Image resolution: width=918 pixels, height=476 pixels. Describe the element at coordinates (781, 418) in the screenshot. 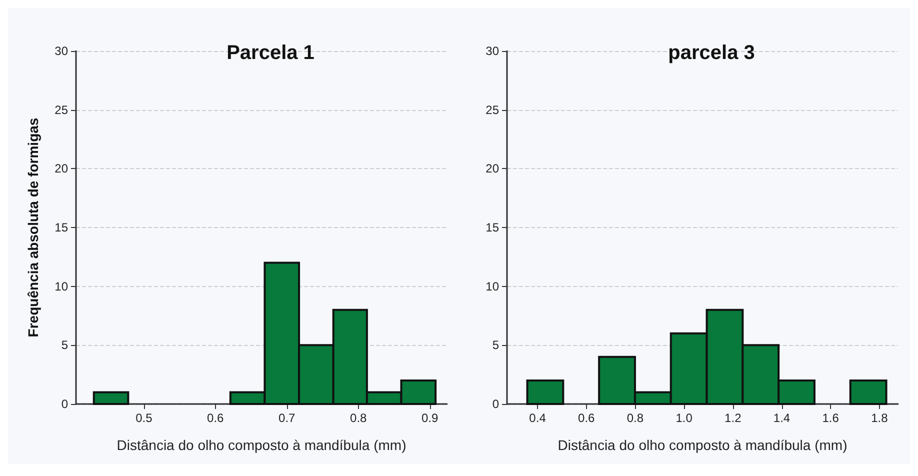

I see `x-tick-label: 1.4` at that location.